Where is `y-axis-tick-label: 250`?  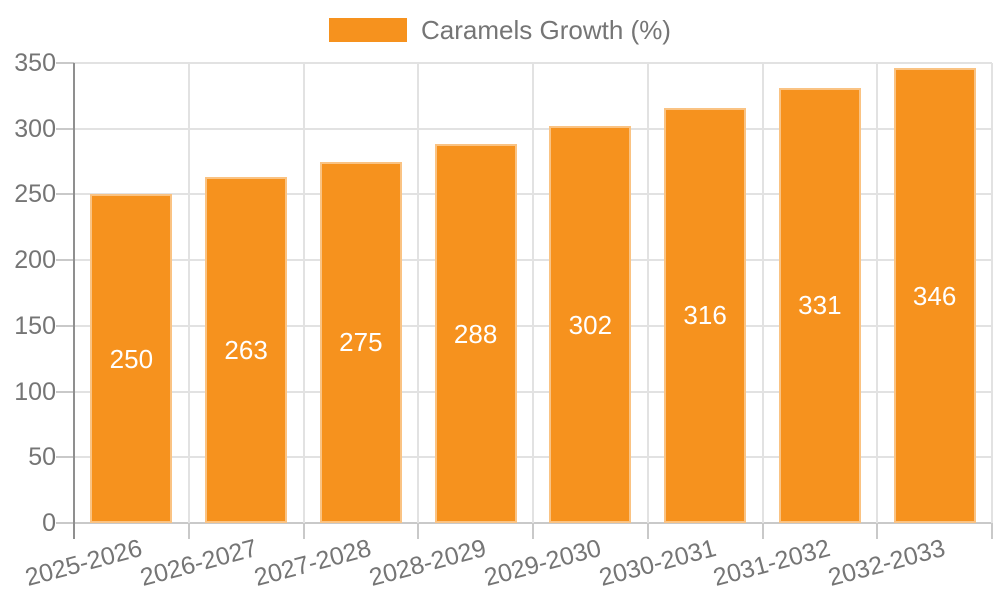 y-axis-tick-label: 250 is located at coordinates (35, 194).